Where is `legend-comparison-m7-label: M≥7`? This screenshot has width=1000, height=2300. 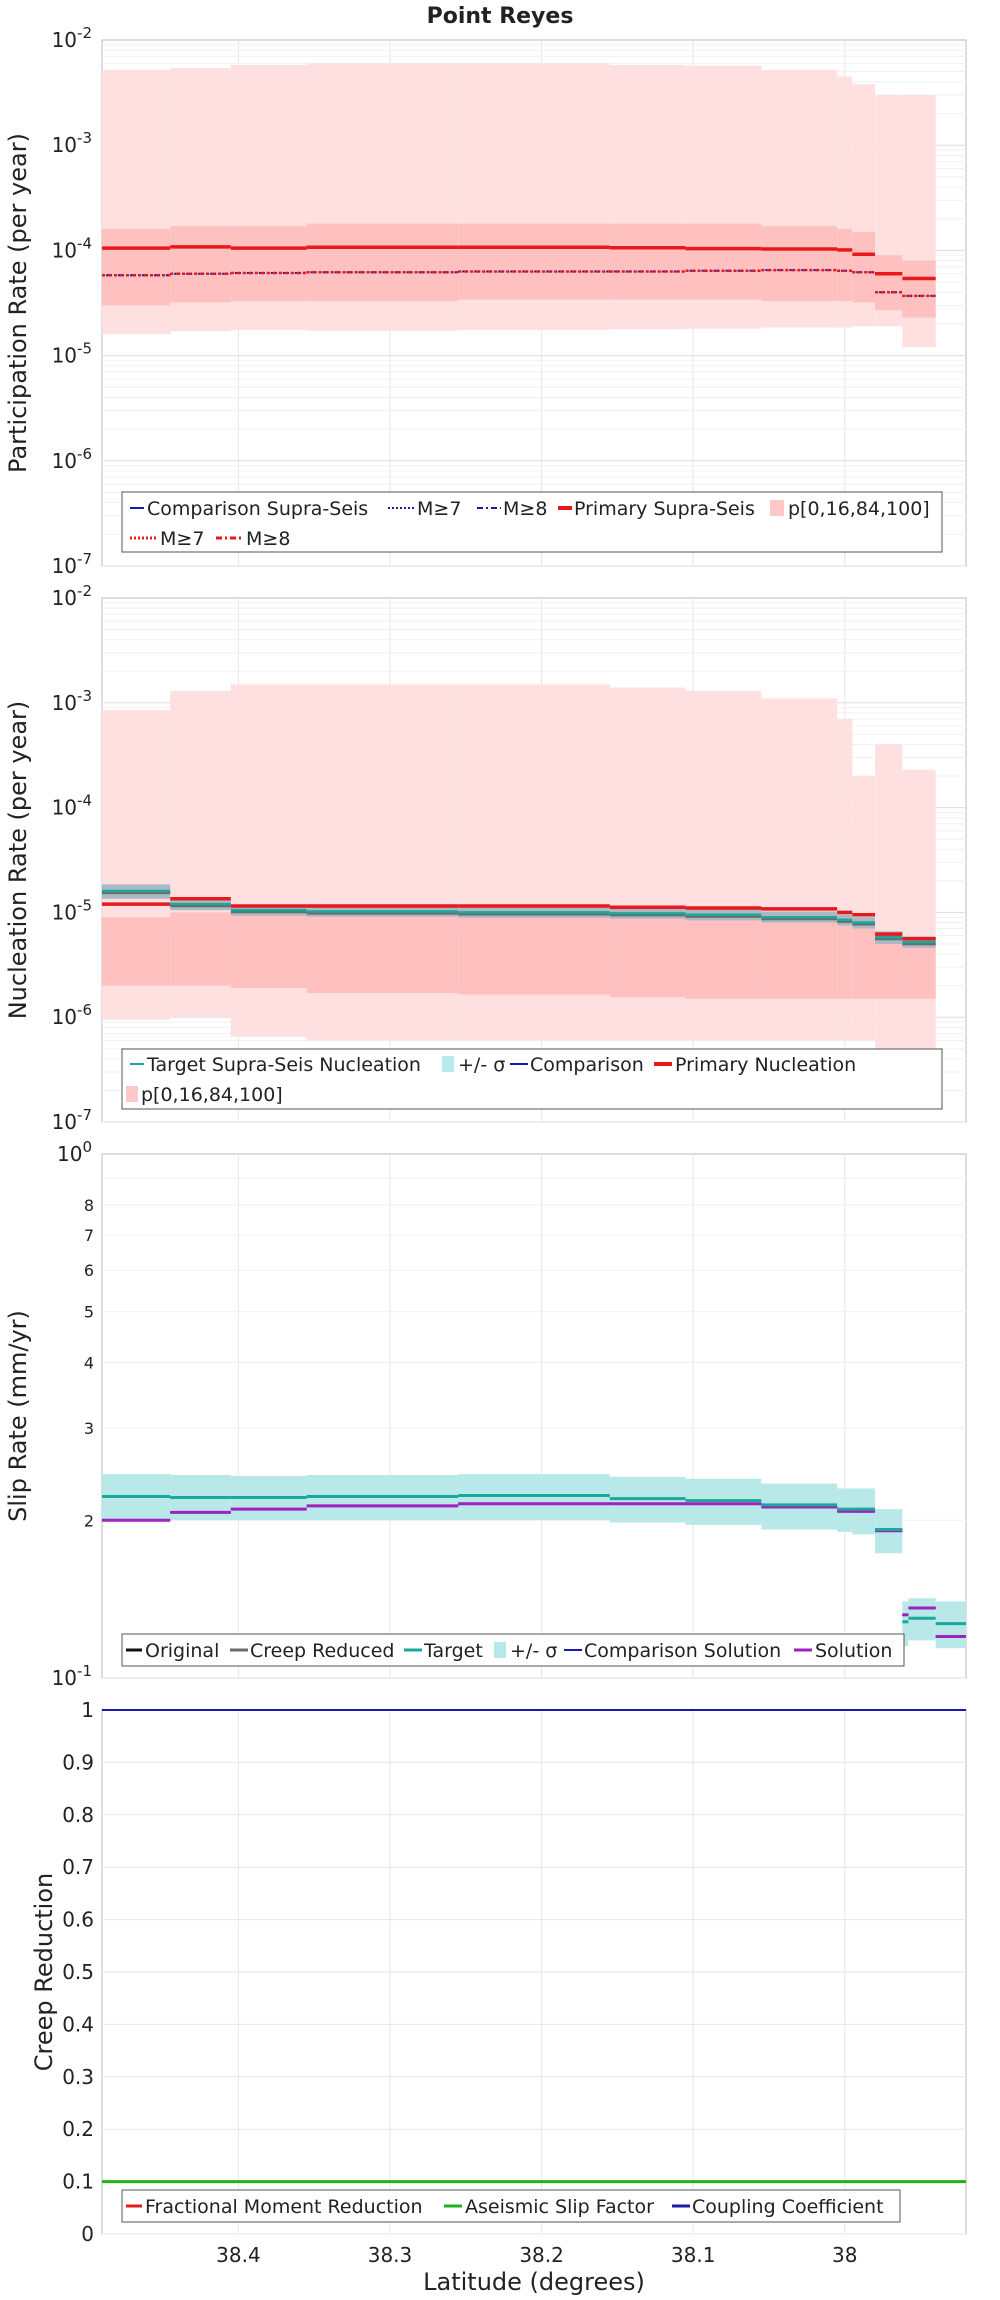 legend-comparison-m7-label: M≥7 is located at coordinates (439, 509).